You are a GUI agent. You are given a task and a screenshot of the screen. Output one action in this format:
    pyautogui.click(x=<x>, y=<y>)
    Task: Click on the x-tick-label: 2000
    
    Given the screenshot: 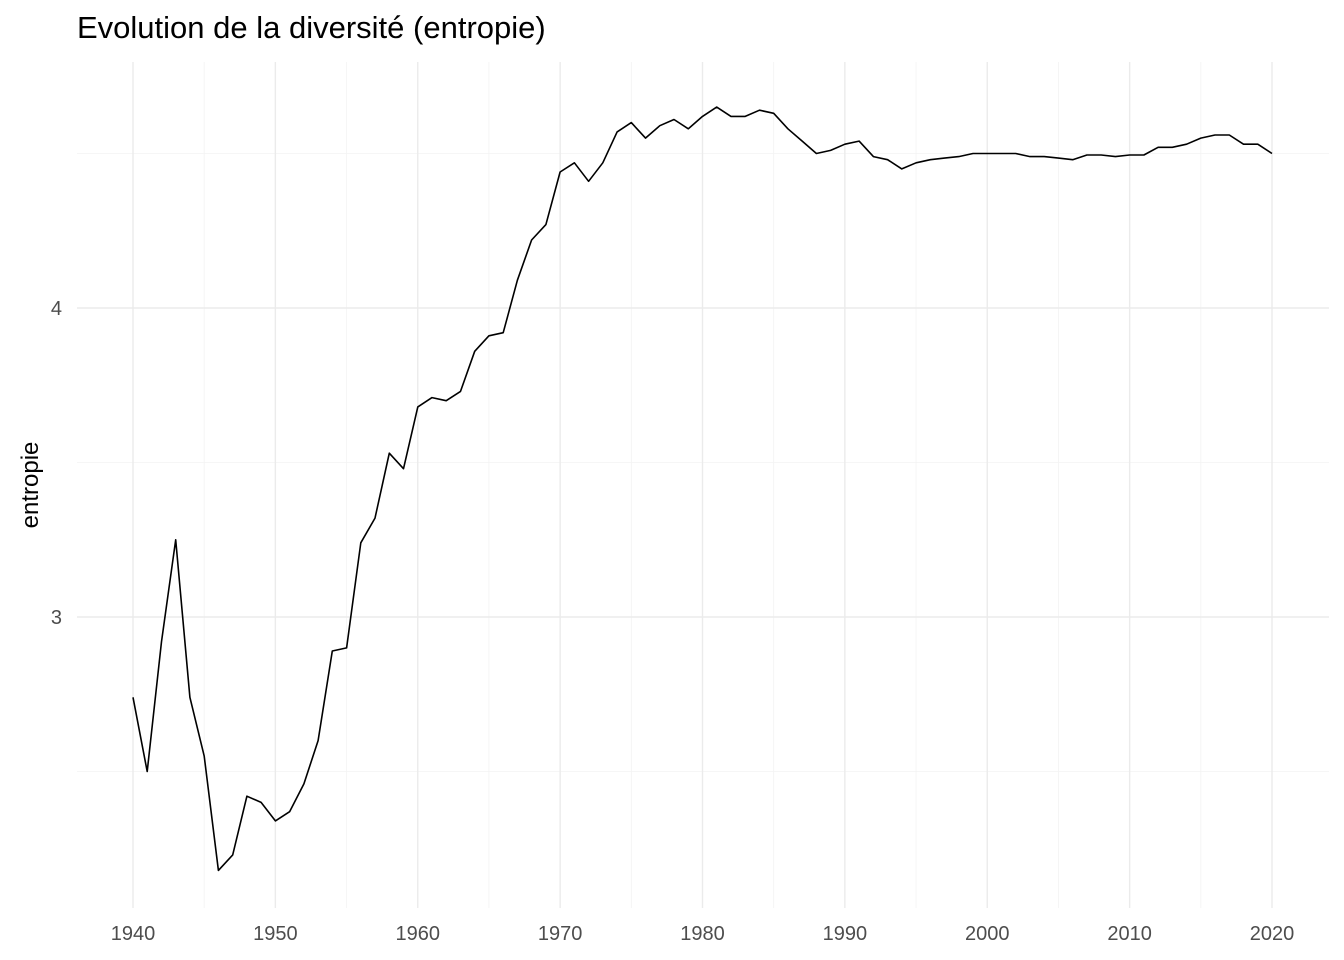 What is the action you would take?
    pyautogui.click(x=987, y=934)
    